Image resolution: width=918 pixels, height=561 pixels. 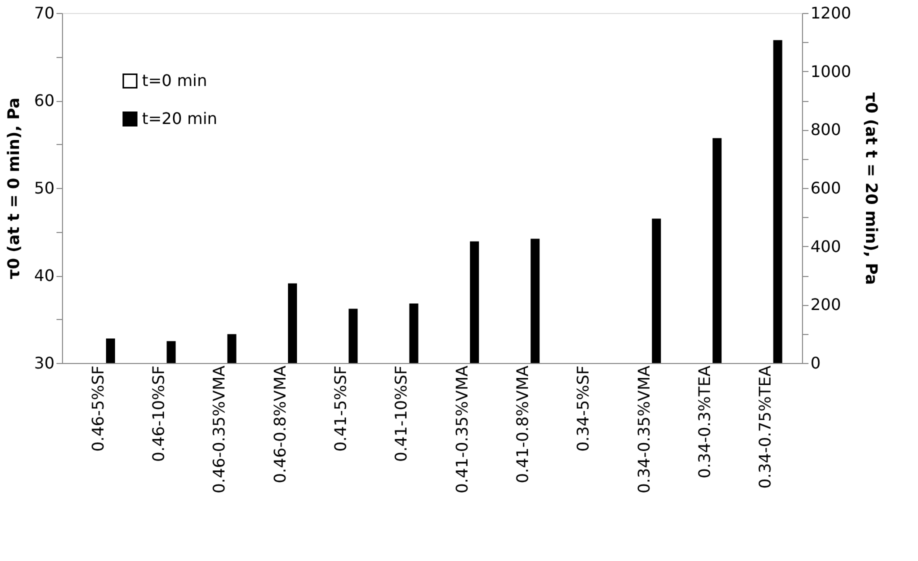 I want to click on y2-tick-label: 1200, so click(x=831, y=13).